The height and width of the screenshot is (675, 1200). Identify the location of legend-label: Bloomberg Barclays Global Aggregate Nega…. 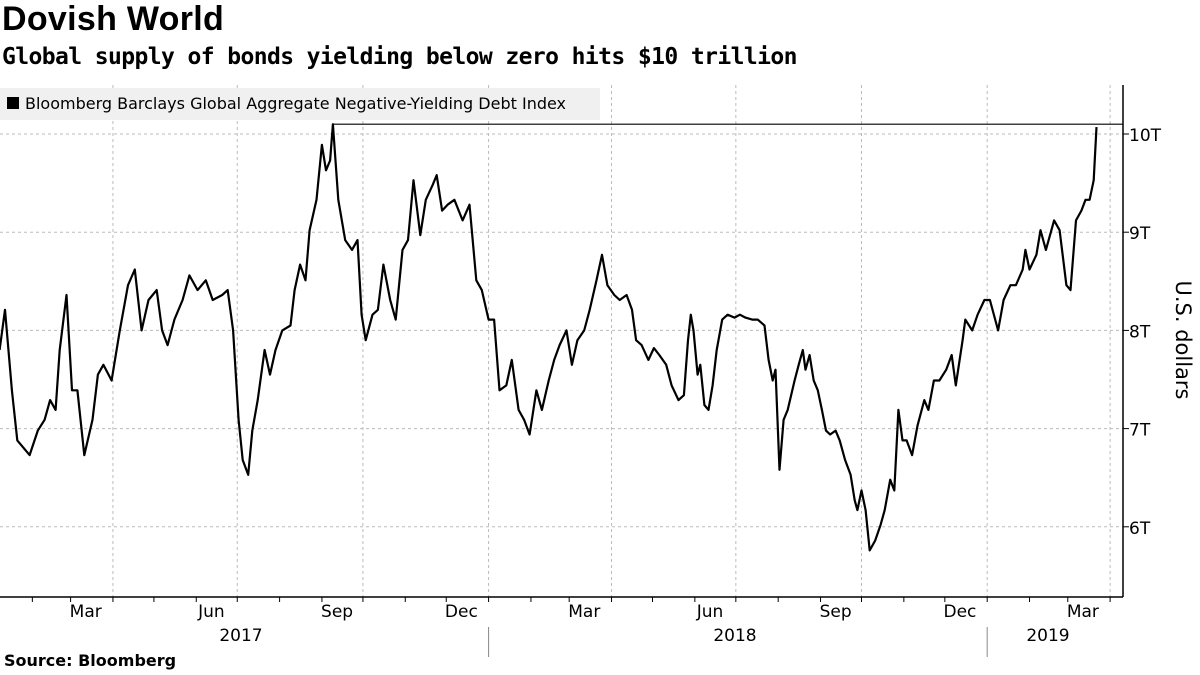
(295, 103).